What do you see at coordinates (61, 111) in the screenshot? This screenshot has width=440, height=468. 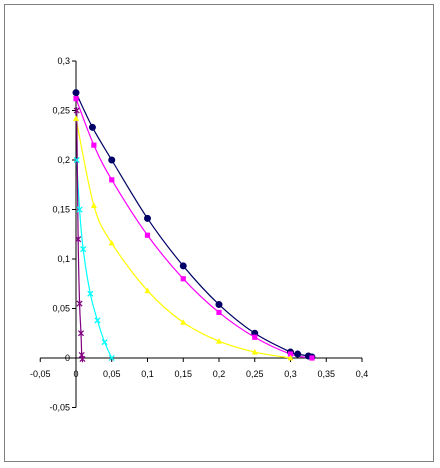 I see `y-tick-label: 0,25` at bounding box center [61, 111].